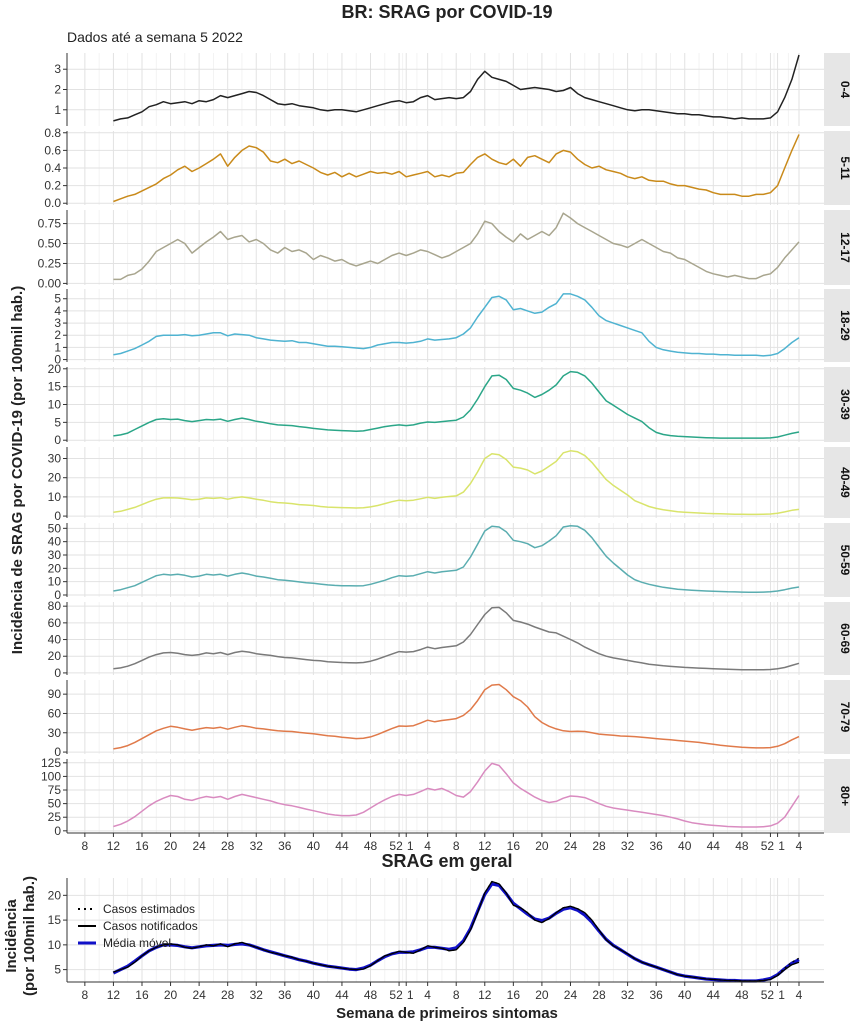 The image size is (854, 1024). I want to click on y-tick-label: 0.75, so click(50, 224).